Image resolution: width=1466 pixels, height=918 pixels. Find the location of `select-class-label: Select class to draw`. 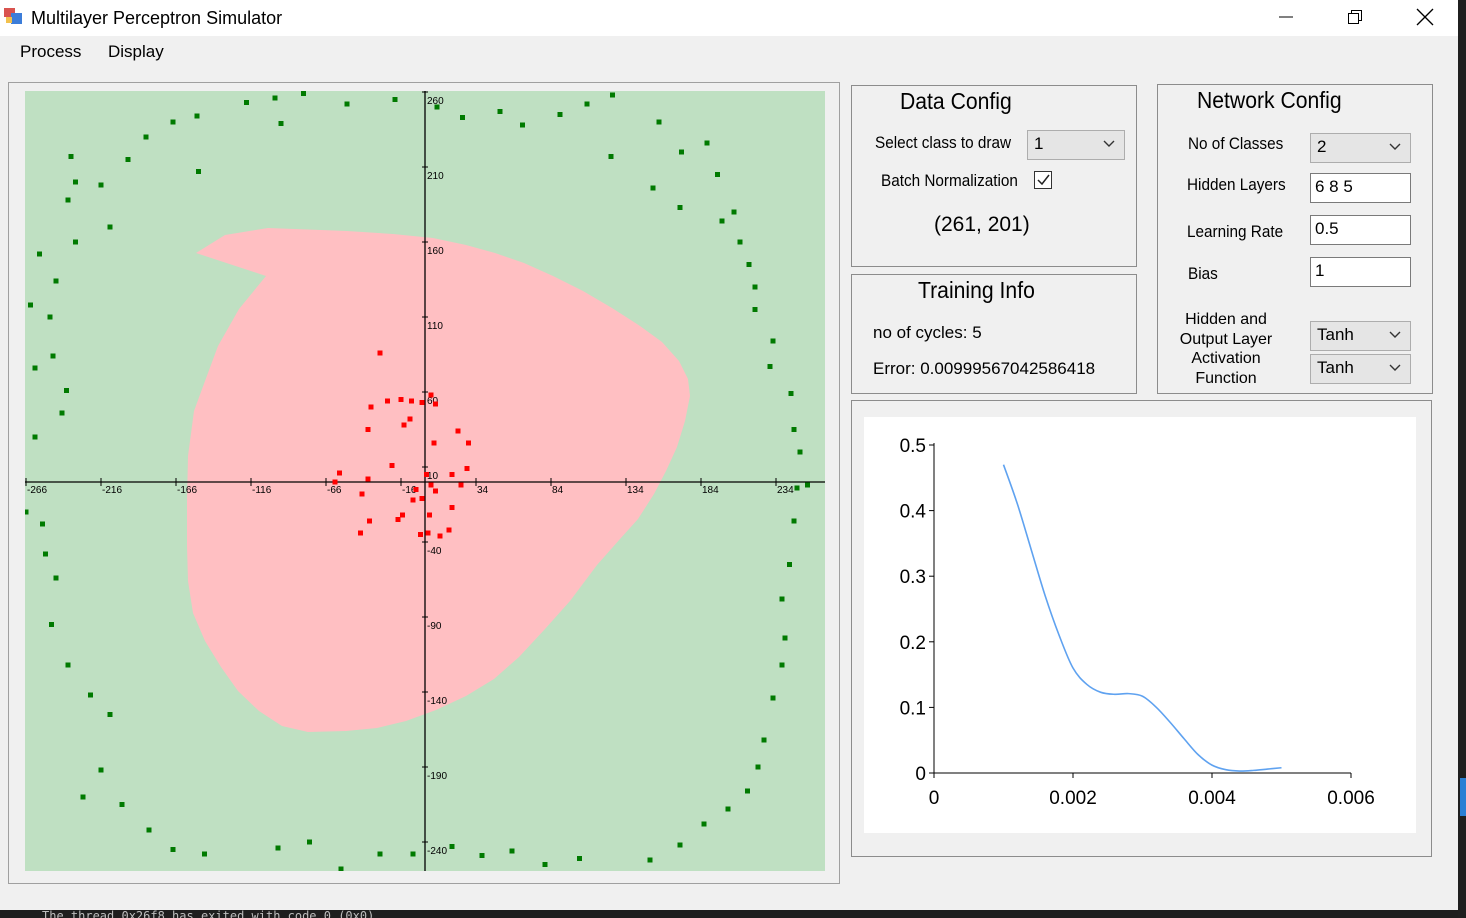

select-class-label: Select class to draw is located at coordinates (943, 142).